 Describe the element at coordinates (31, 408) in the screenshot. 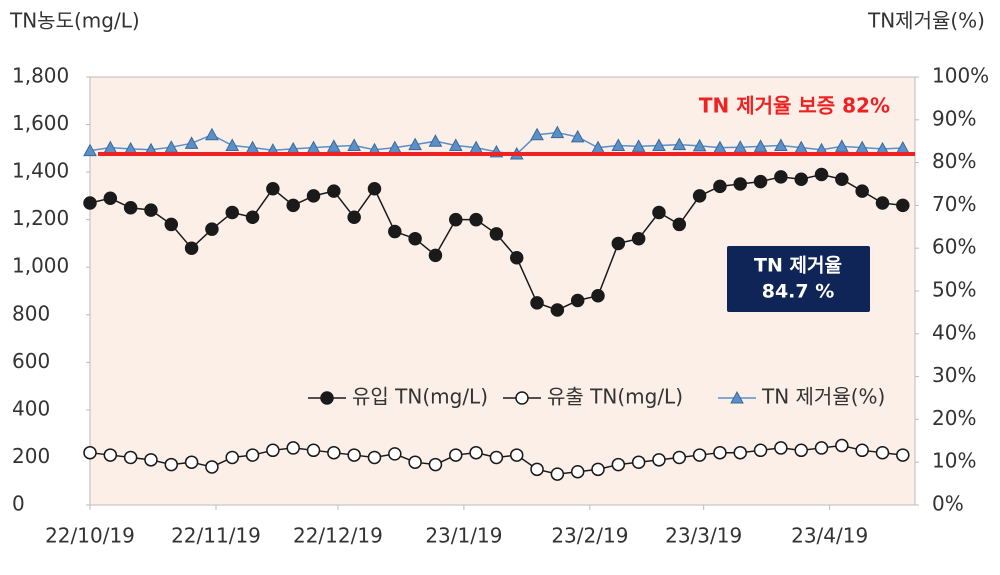

I see `y-tick-label: 400` at that location.